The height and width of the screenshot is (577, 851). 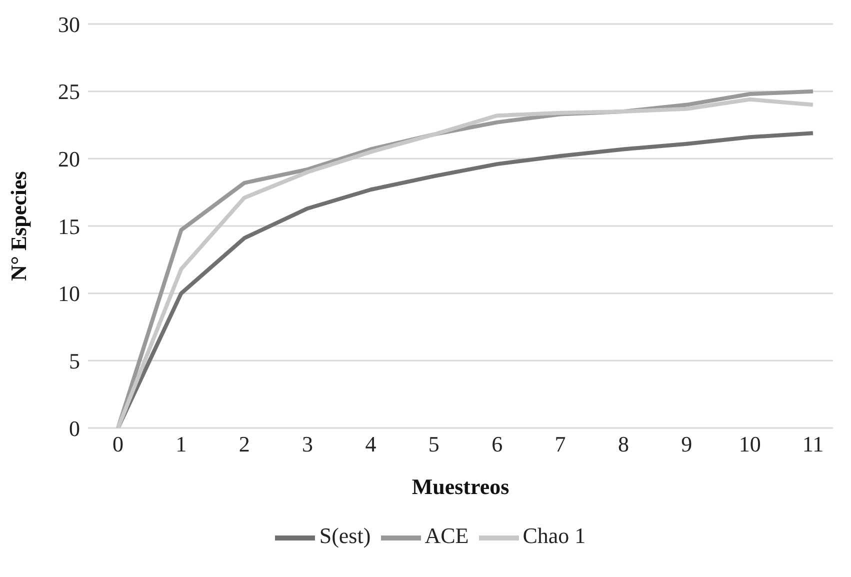 I want to click on x-tick-label: 9, so click(x=686, y=444).